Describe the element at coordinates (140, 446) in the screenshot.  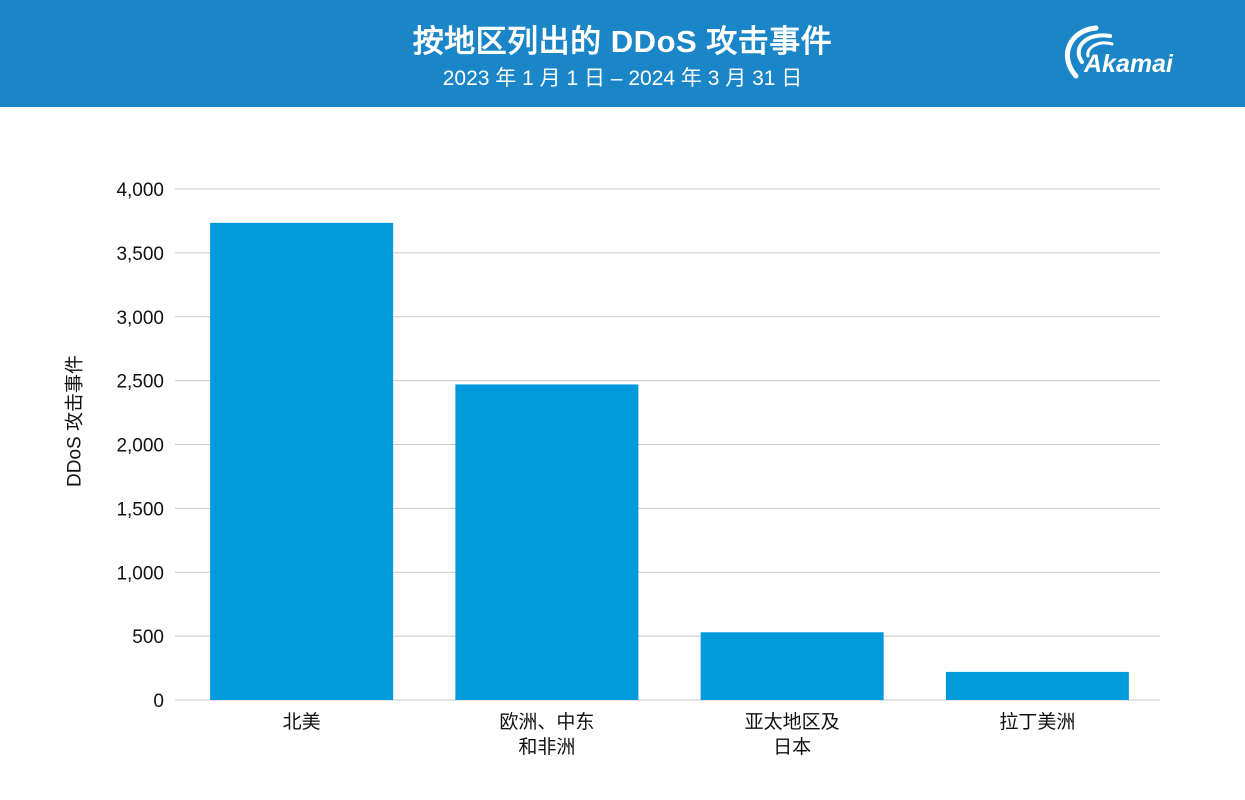
I see `y-tick-label: 2,000` at that location.